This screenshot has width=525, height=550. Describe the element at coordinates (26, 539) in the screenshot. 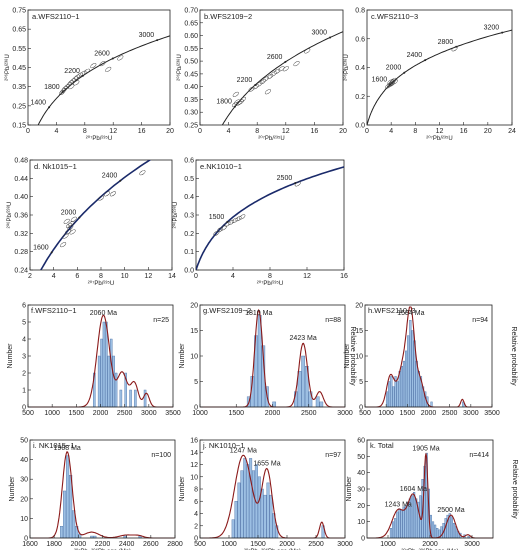

I see `y-tick-label: 0` at that location.